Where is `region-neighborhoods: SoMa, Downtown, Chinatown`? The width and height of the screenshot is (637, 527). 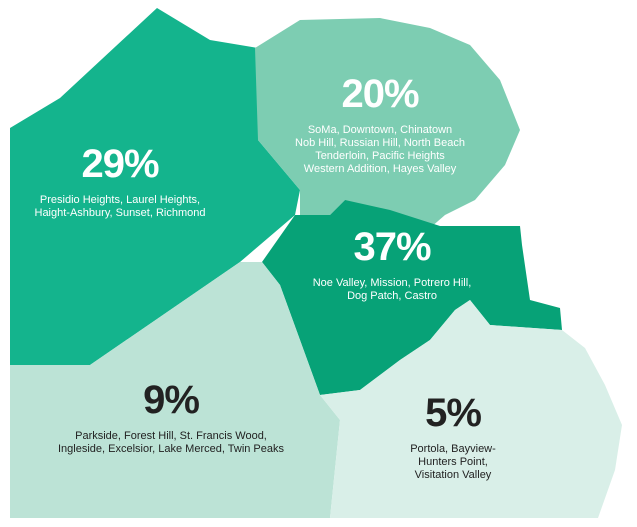
region-neighborhoods: SoMa, Downtown, Chinatown is located at coordinates (380, 130).